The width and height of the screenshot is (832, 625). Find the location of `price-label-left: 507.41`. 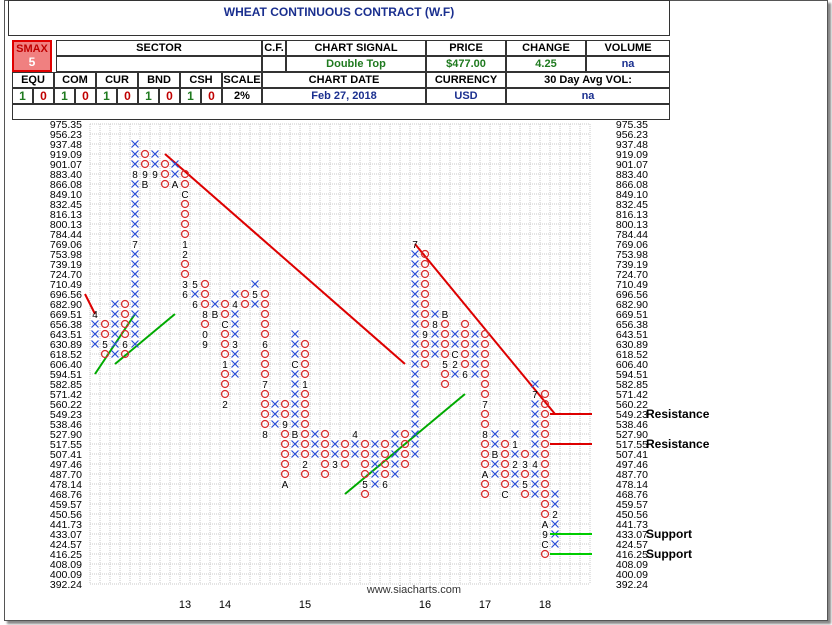

price-label-left: 507.41 is located at coordinates (66, 455).